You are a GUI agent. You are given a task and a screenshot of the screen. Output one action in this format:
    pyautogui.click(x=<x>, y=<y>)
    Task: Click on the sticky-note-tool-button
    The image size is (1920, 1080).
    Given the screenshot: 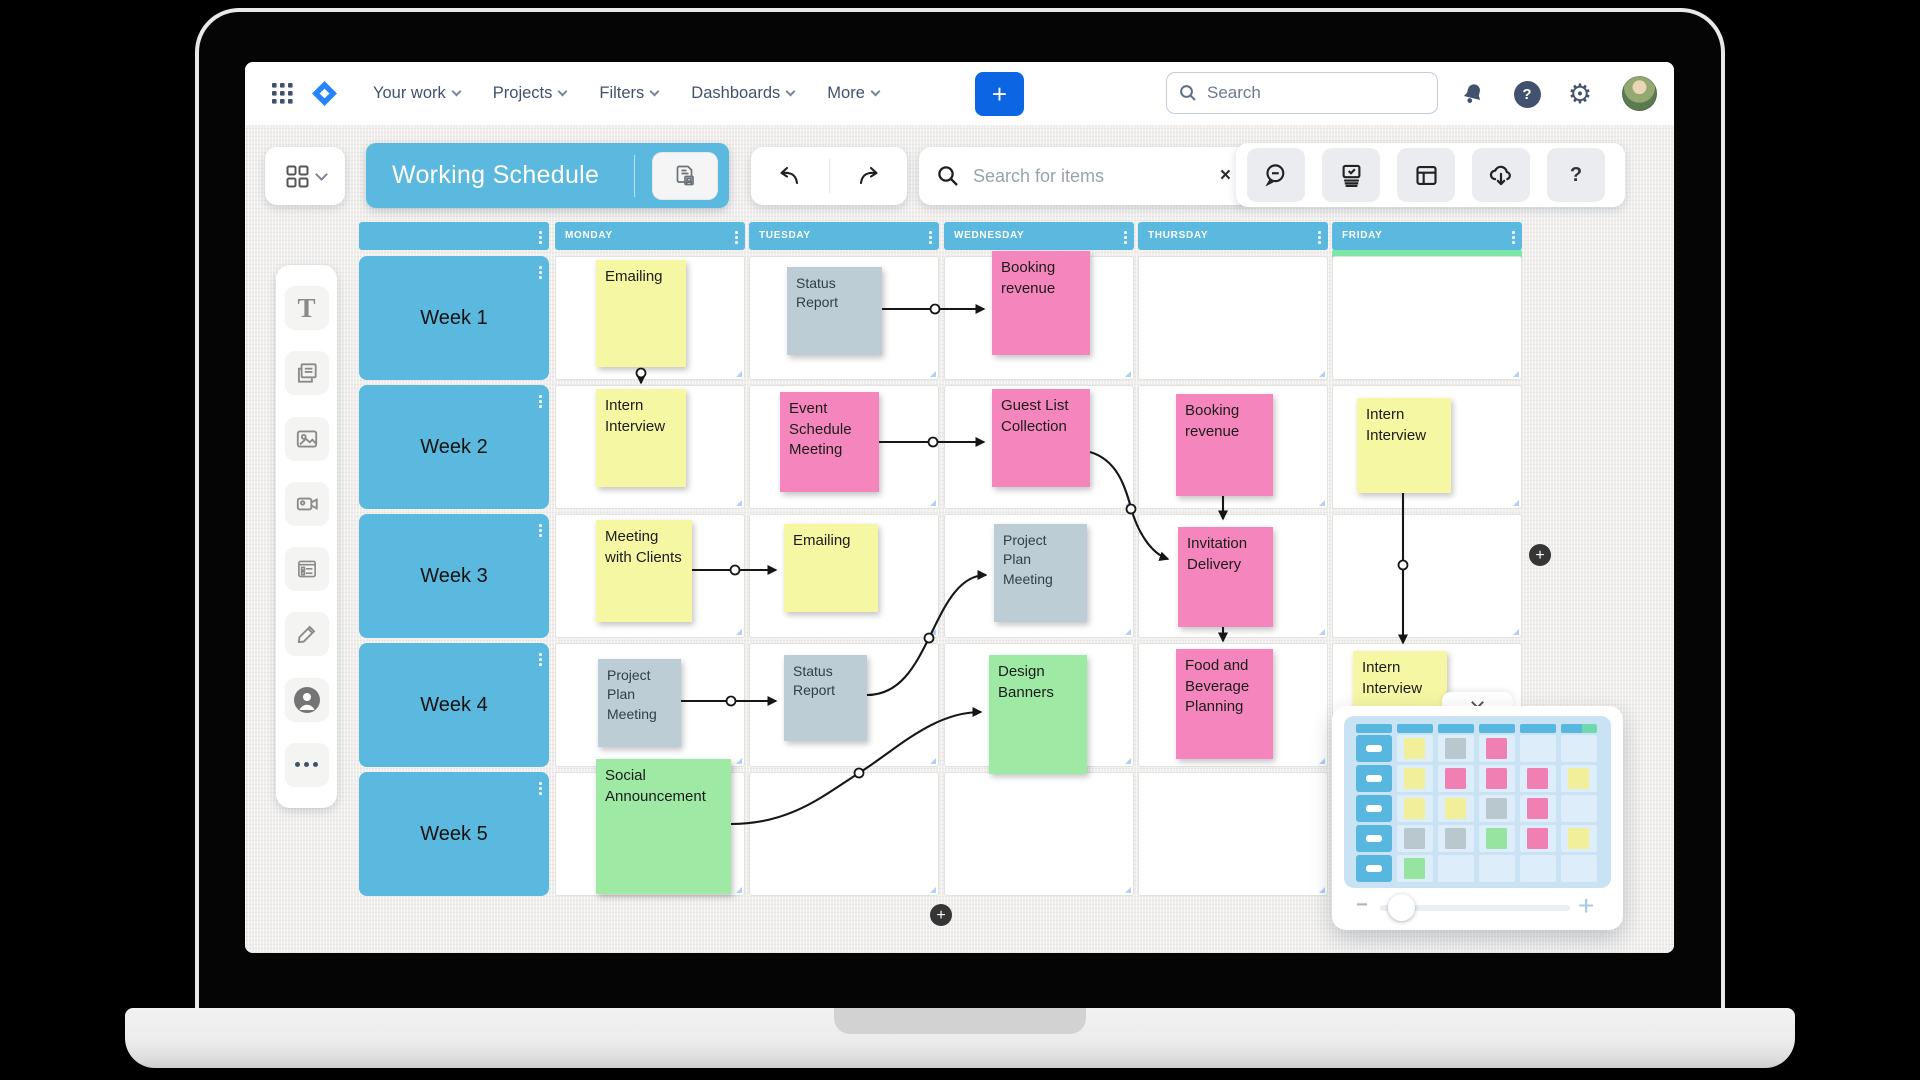 What is the action you would take?
    pyautogui.click(x=306, y=373)
    